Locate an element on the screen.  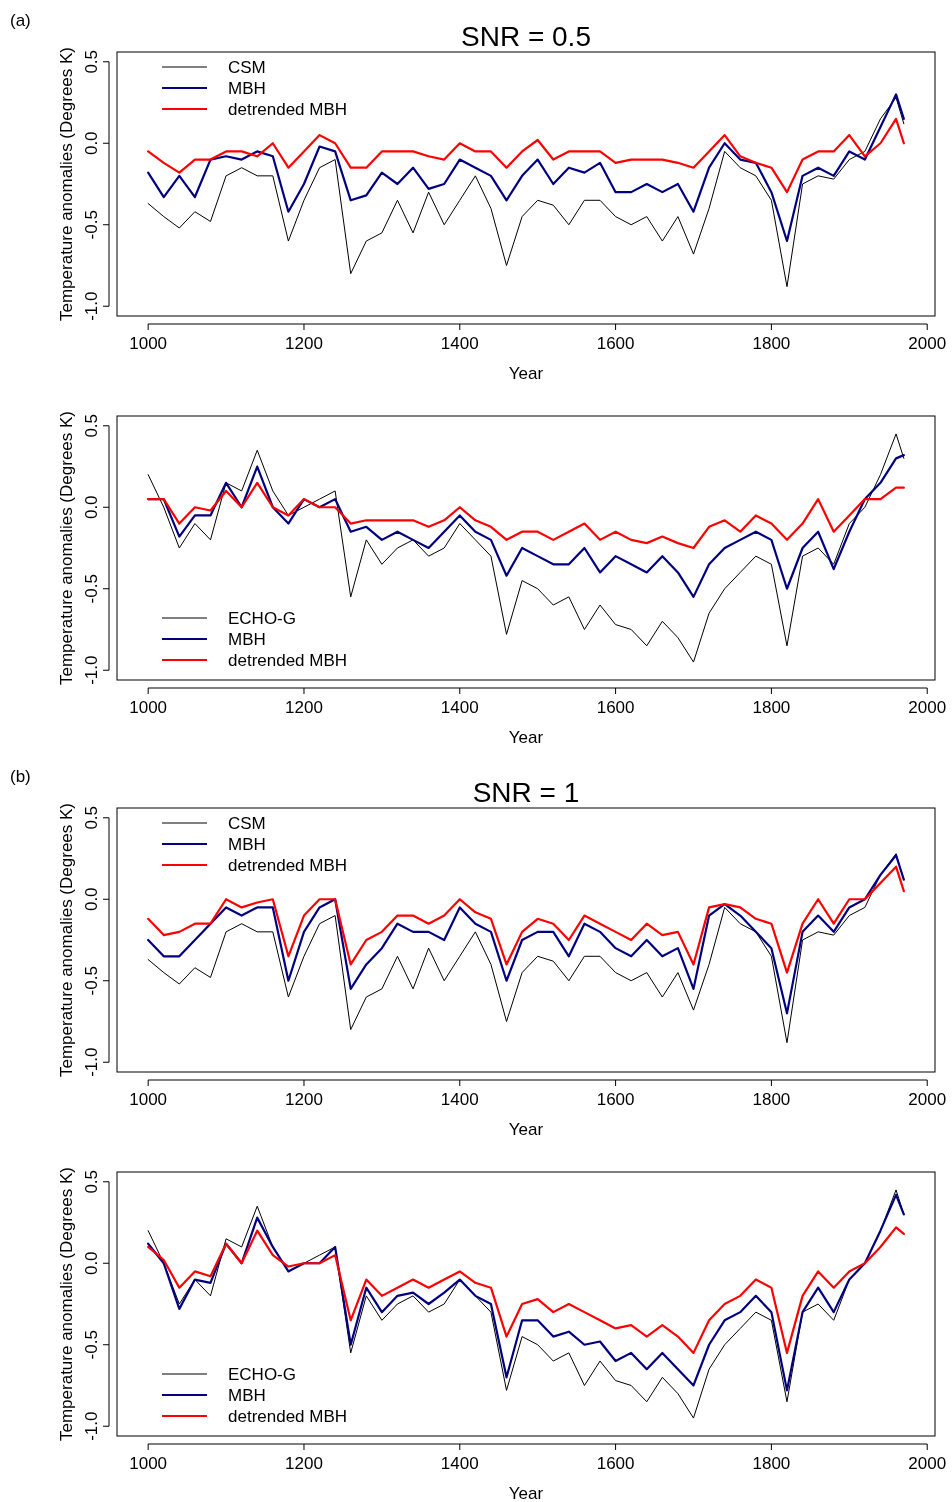
chart-title: SNR = 0.5 is located at coordinates (526, 36).